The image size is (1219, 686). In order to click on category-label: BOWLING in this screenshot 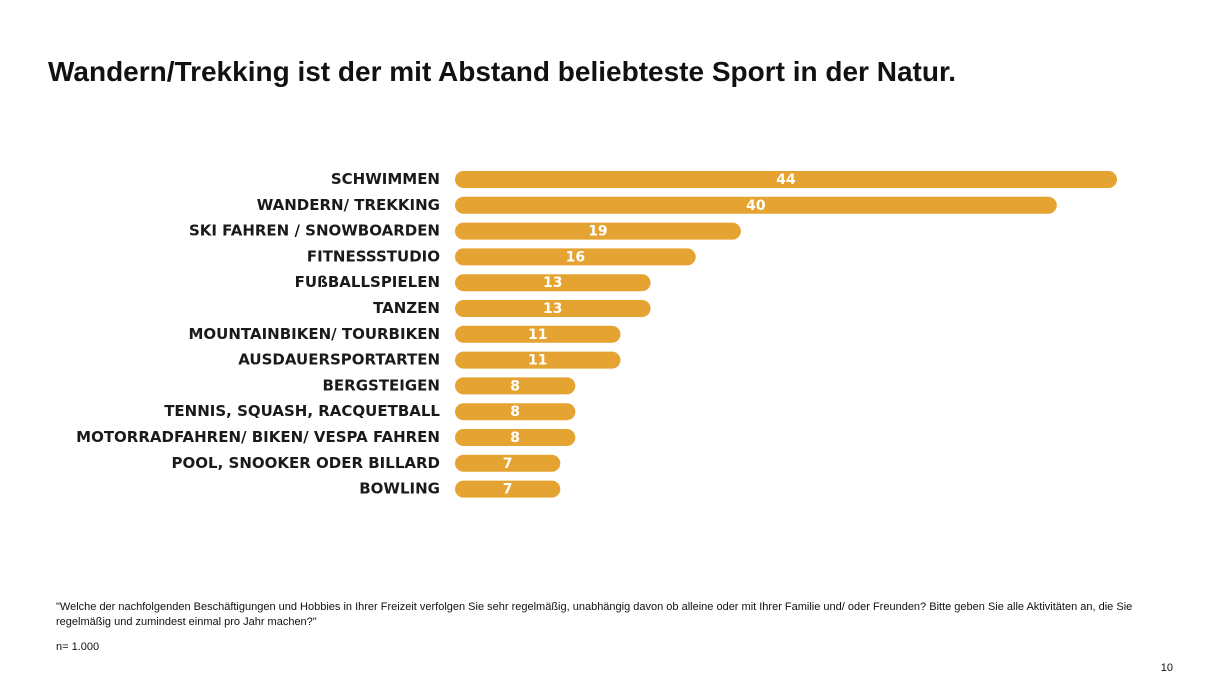, I will do `click(399, 489)`.